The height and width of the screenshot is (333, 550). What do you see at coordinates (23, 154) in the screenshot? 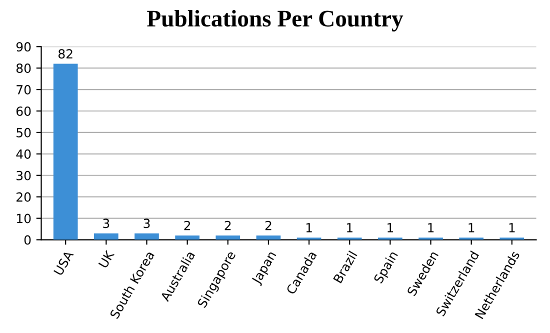
I see `y-tick-label: 40` at bounding box center [23, 154].